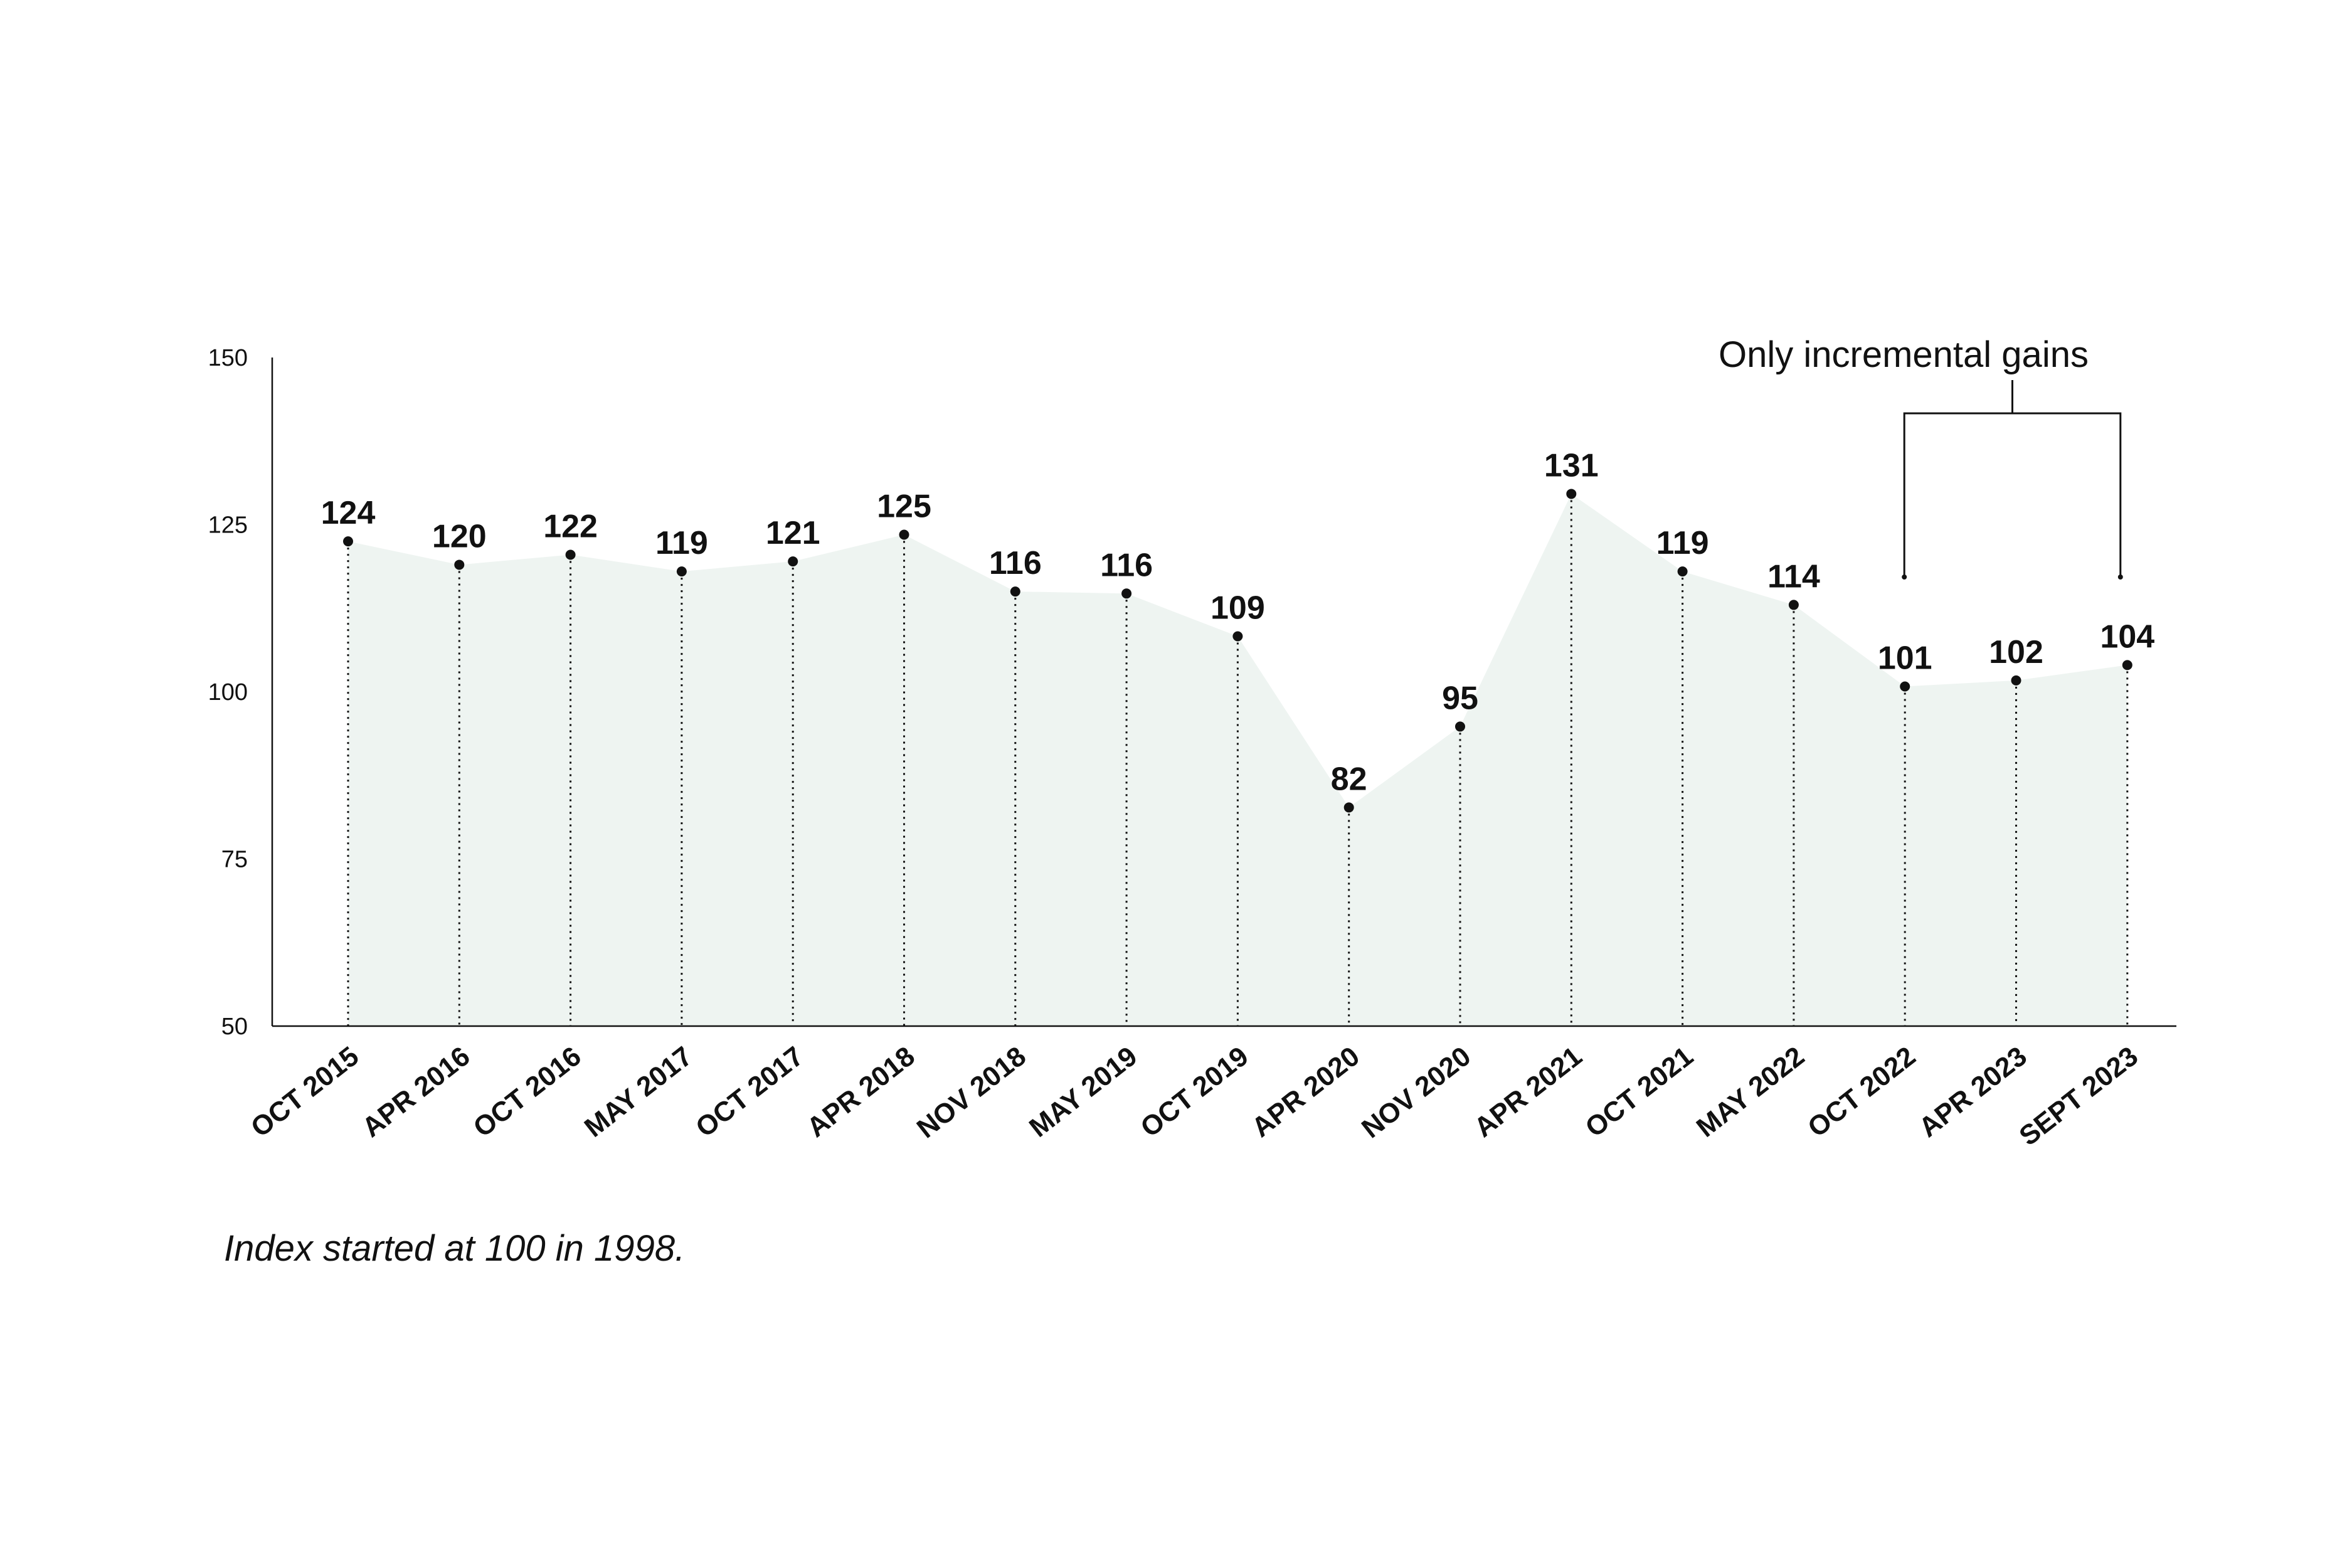 The height and width of the screenshot is (1568, 2352). Describe the element at coordinates (793, 533) in the screenshot. I see `data-label: 121` at that location.